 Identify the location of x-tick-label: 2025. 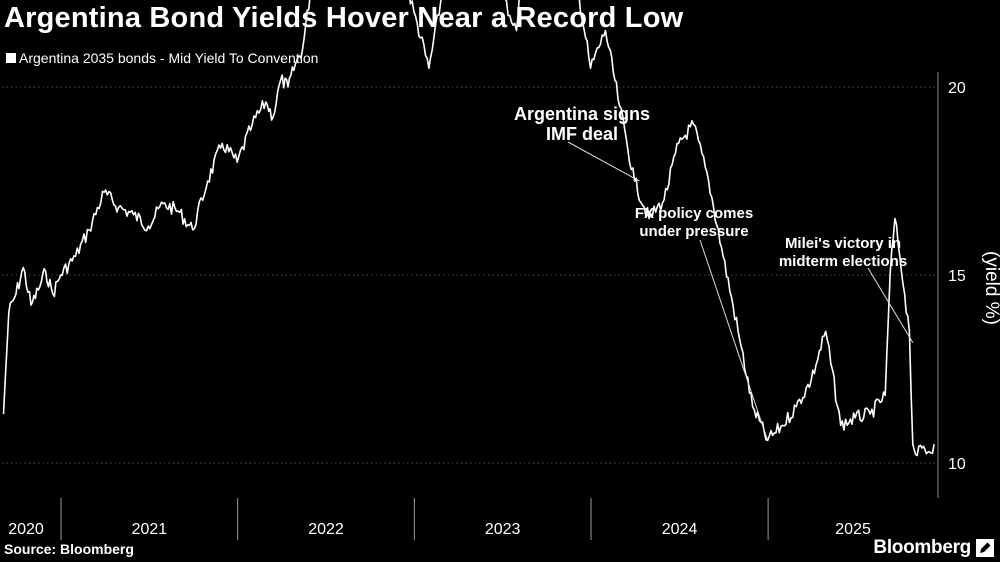
(853, 529).